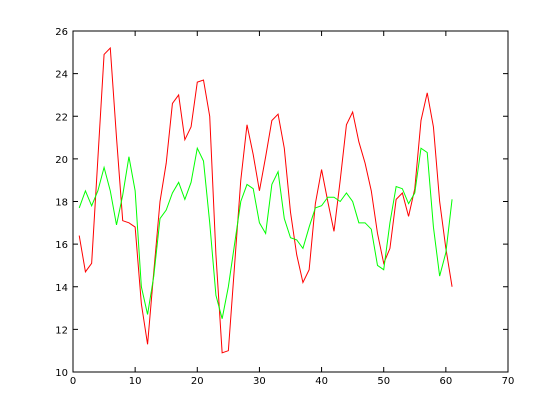 Image resolution: width=560 pixels, height=419 pixels. What do you see at coordinates (61, 32) in the screenshot?
I see `y-tick-label: 26` at bounding box center [61, 32].